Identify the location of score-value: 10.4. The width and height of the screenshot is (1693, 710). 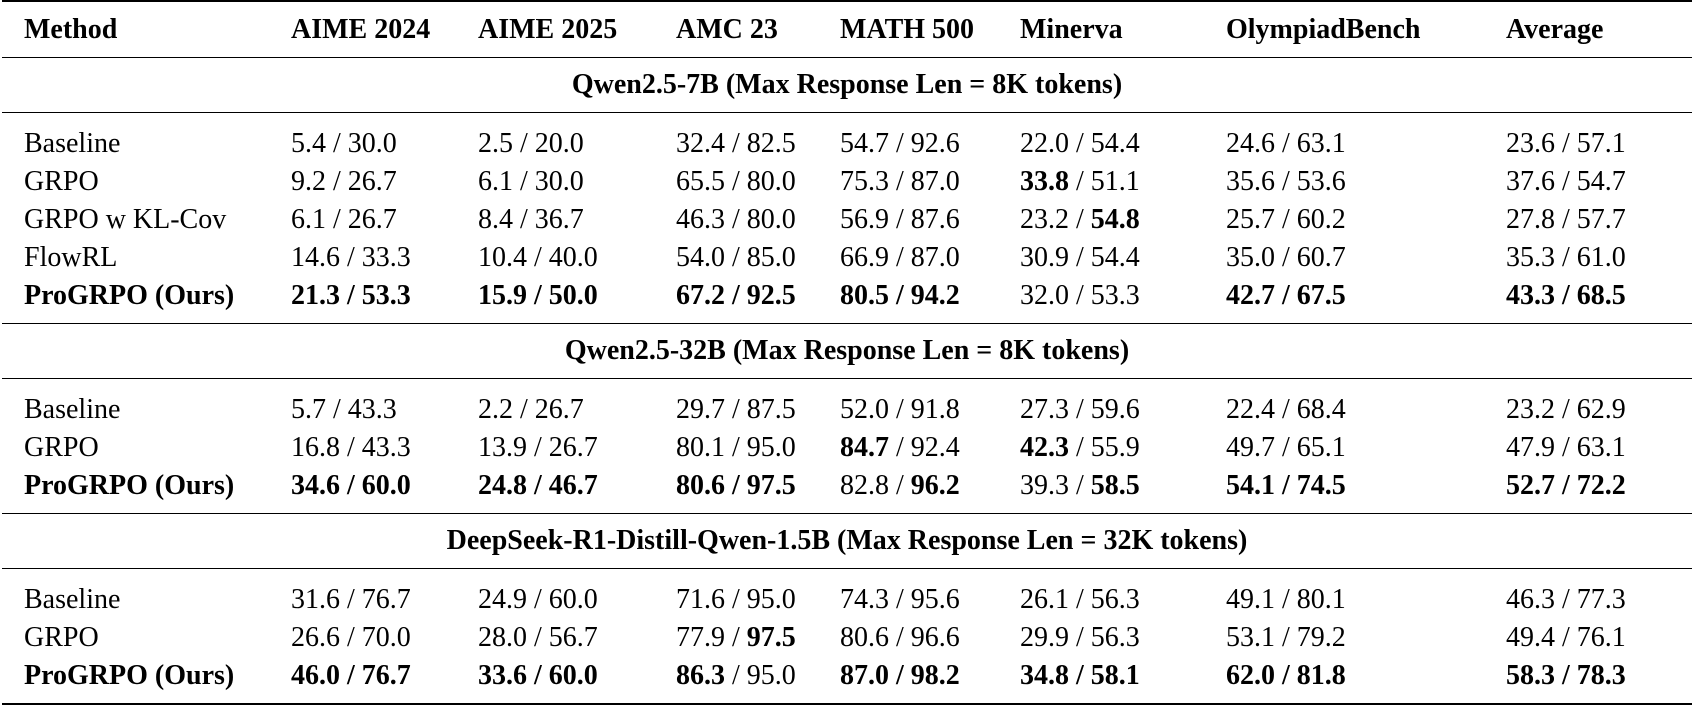
(502, 257).